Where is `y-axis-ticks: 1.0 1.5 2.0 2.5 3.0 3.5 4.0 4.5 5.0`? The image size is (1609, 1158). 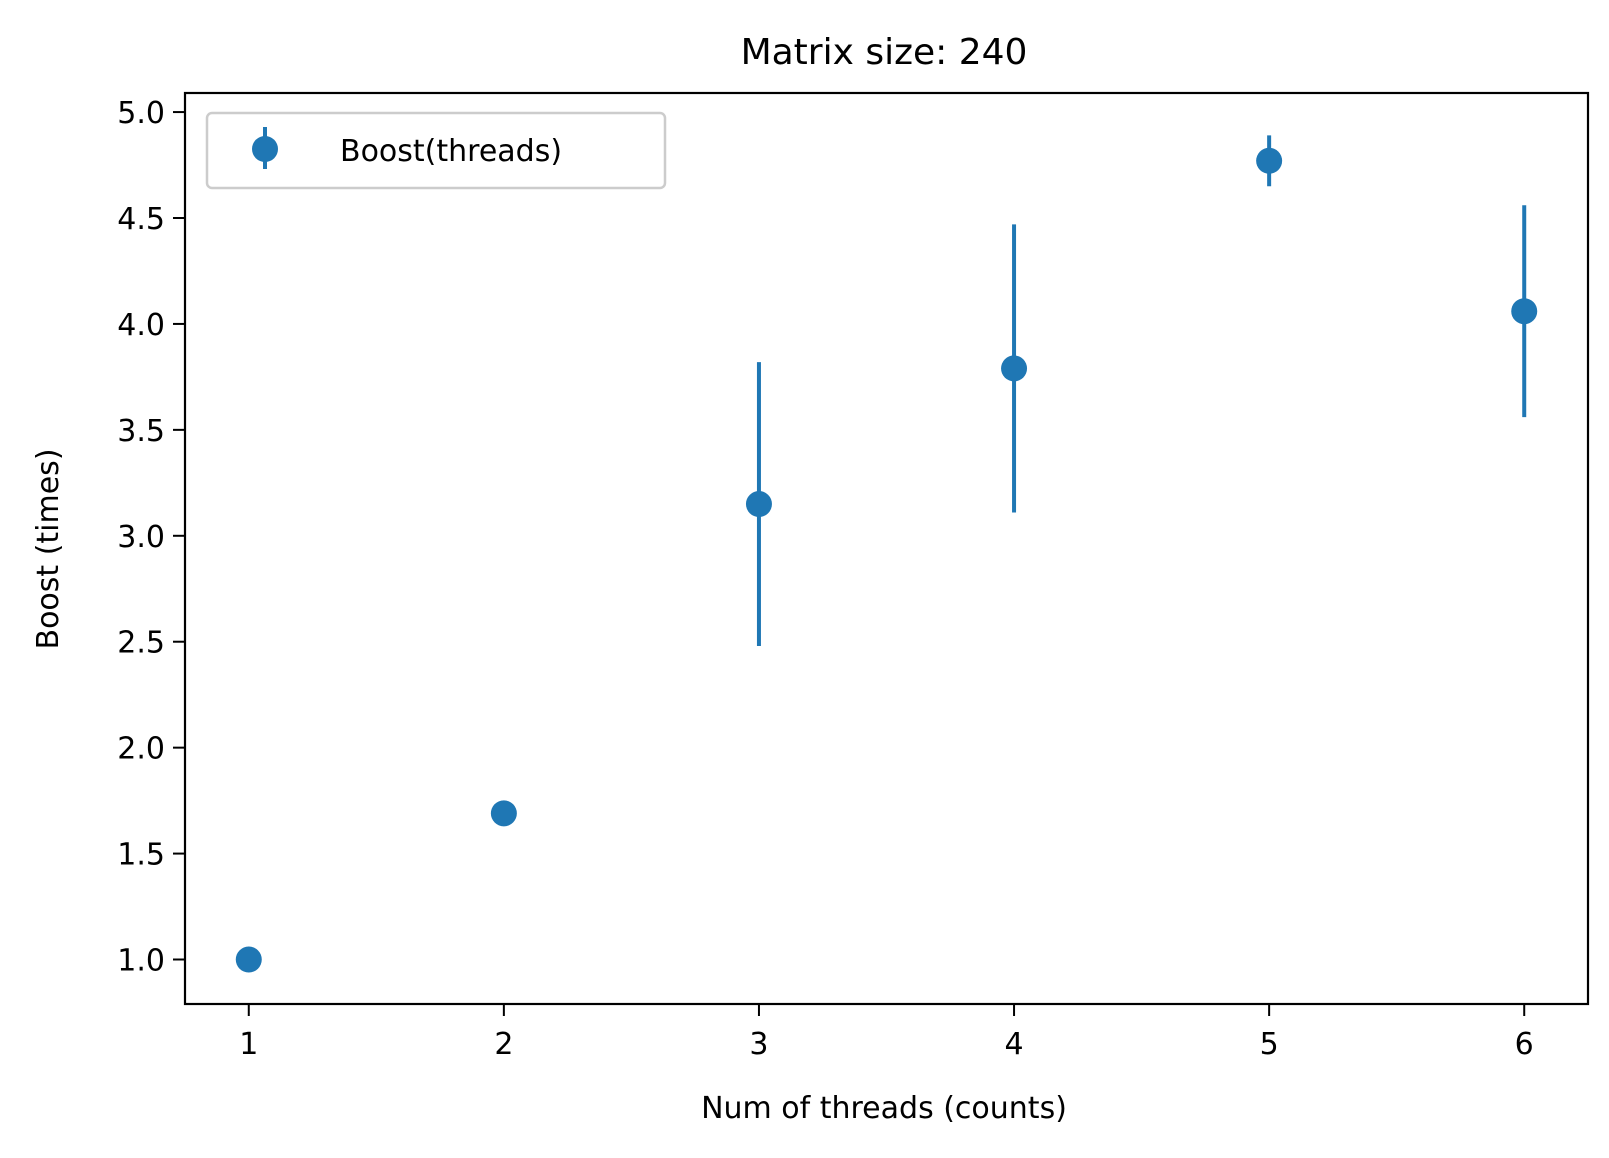 y-axis-ticks: 1.0 1.5 2.0 2.5 3.0 3.5 4.0 4.5 5.0 is located at coordinates (151, 537).